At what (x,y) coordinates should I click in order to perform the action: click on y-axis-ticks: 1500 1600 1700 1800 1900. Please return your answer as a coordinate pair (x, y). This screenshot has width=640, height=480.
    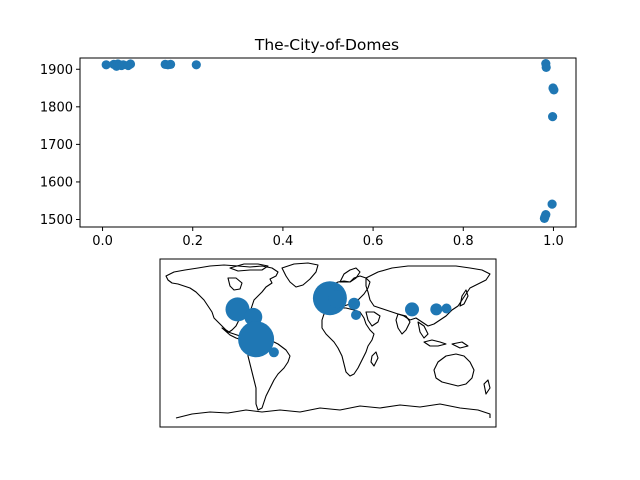
    Looking at the image, I should click on (60, 145).